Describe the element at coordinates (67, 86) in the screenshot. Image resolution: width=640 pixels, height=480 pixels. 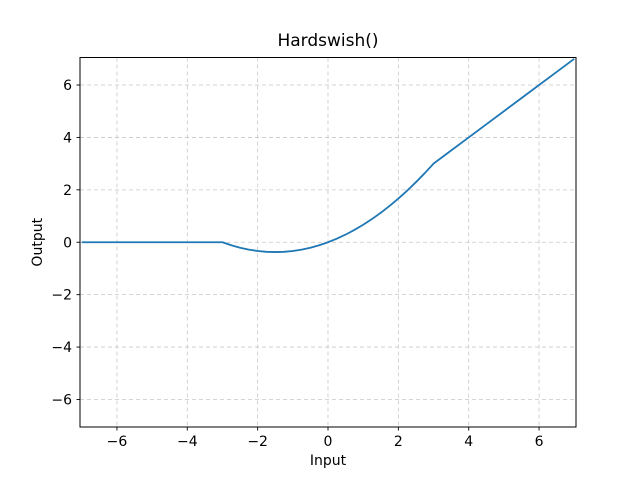
I see `y-tick-label: 6` at that location.